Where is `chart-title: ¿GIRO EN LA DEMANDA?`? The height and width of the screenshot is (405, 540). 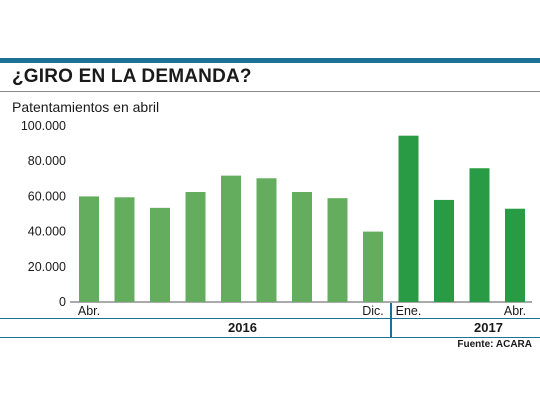
chart-title: ¿GIRO EN LA DEMANDA? is located at coordinates (132, 76).